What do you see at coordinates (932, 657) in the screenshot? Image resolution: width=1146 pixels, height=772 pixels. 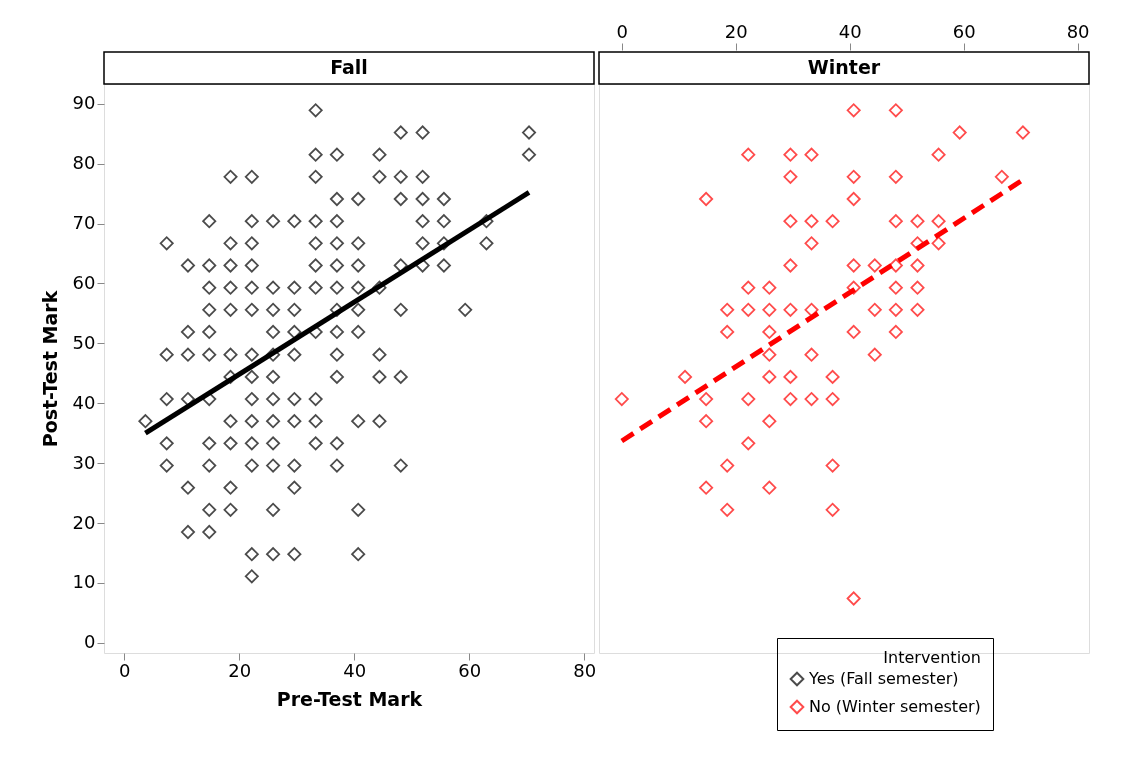 I see `legend-title: Intervention` at bounding box center [932, 657].